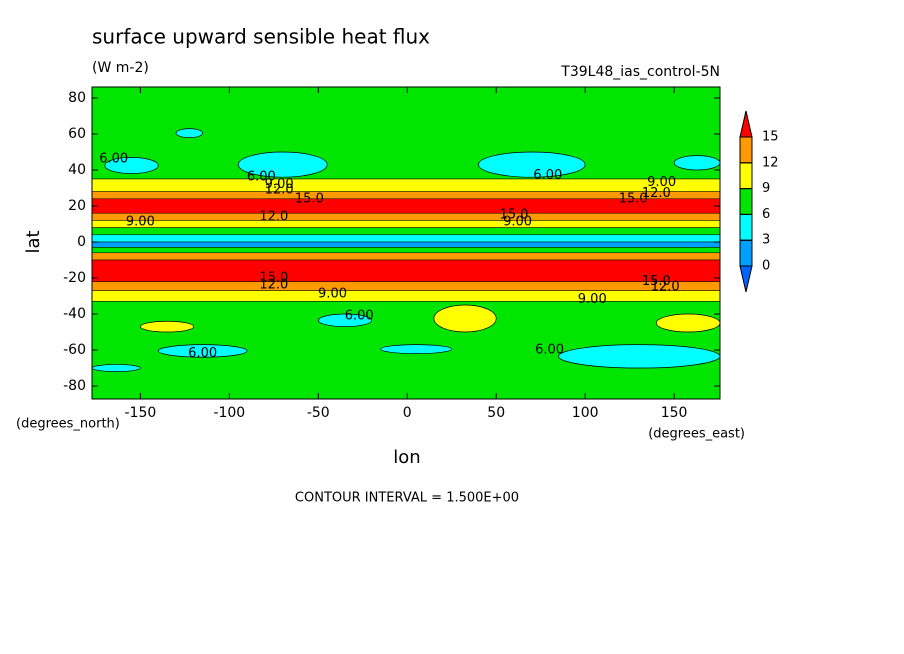 This screenshot has width=904, height=654. I want to click on colorbar-label: 9, so click(766, 188).